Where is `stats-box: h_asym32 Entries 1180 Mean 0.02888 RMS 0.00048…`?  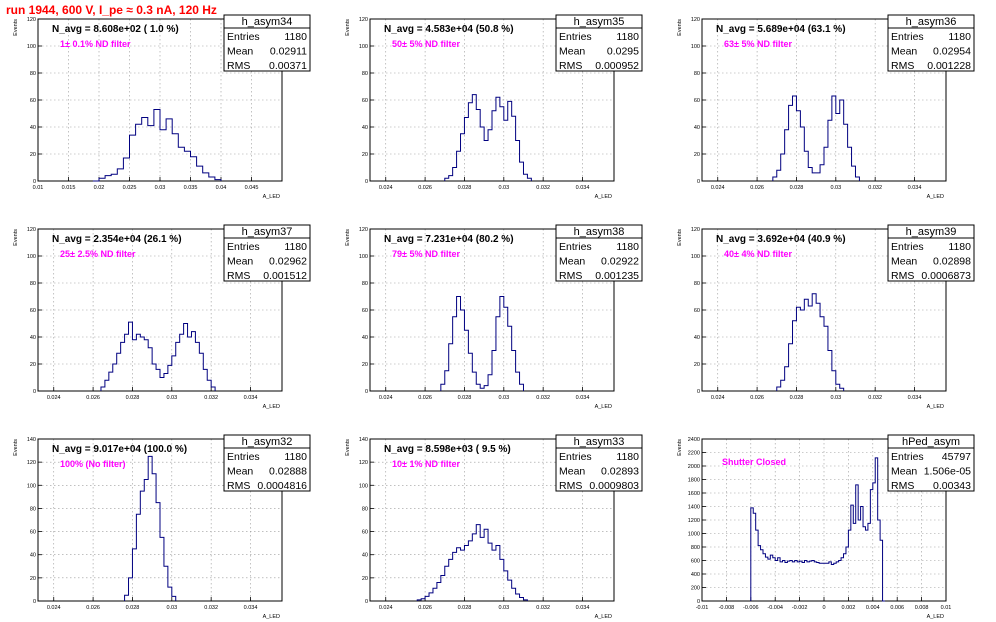 stats-box: h_asym32 Entries 1180 Mean 0.02888 RMS 0.00048… is located at coordinates (267, 463).